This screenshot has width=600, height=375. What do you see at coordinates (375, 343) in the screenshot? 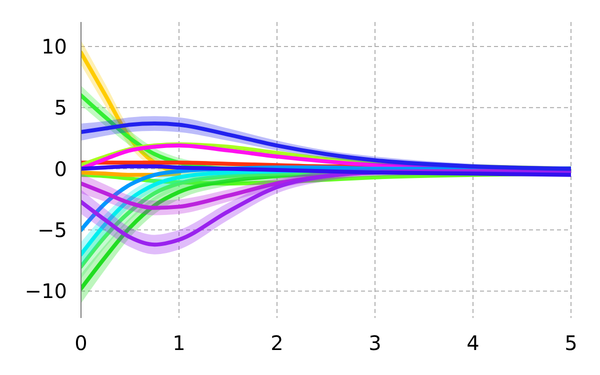
I see `x-tick-label: 3` at bounding box center [375, 343].